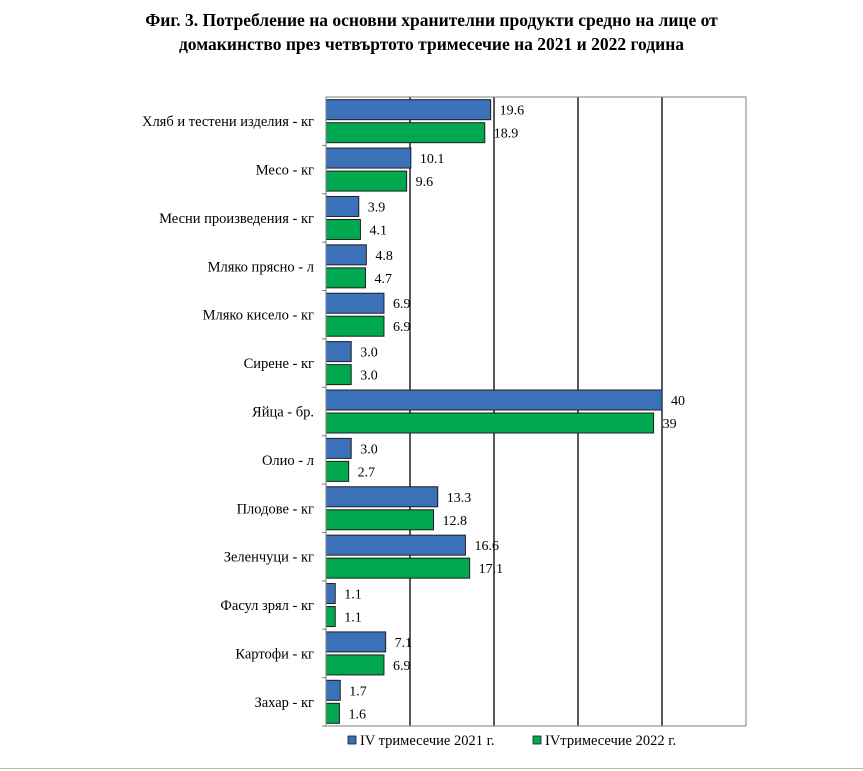  What do you see at coordinates (377, 207) in the screenshot?
I see `value-label-2021: 3.9` at bounding box center [377, 207].